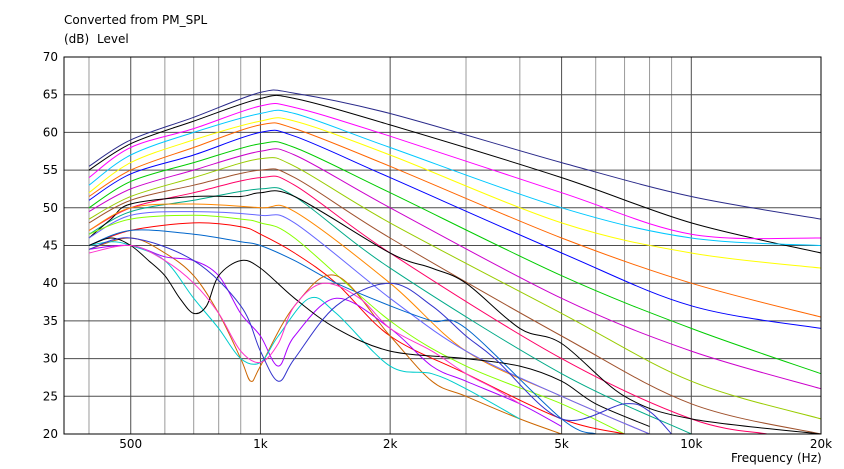  I want to click on y-tick-labels: 20 25 30 35 40 45 50 55 60 65 70, so click(50, 245).